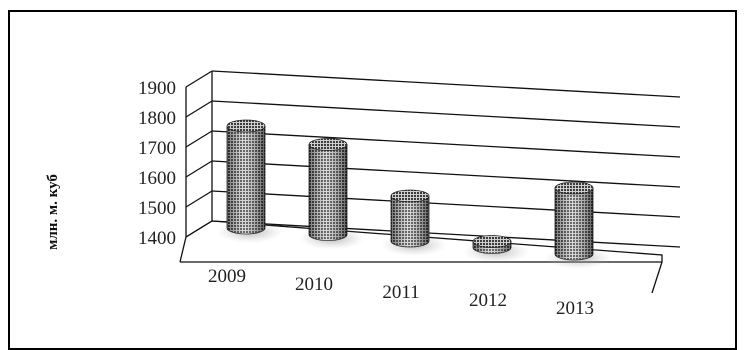  Describe the element at coordinates (53, 212) in the screenshot. I see `y-axis-label: млн. м. куб` at that location.